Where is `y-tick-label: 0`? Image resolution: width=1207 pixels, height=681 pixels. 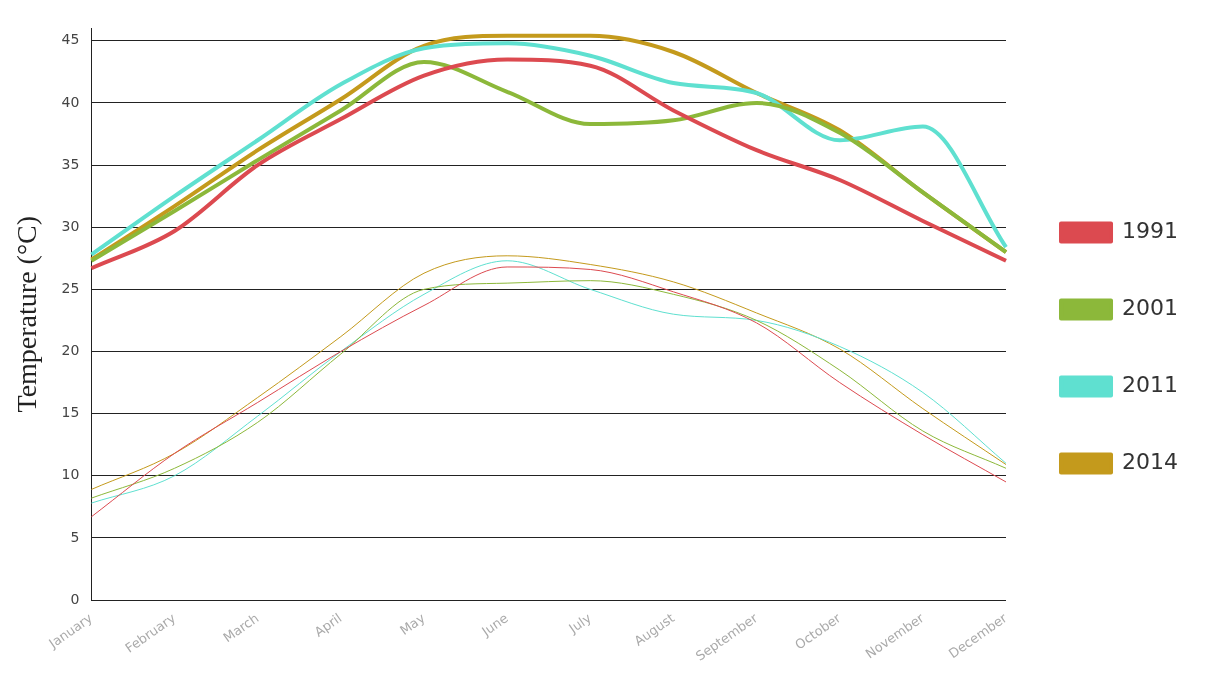
y-tick-label: 0 is located at coordinates (75, 598).